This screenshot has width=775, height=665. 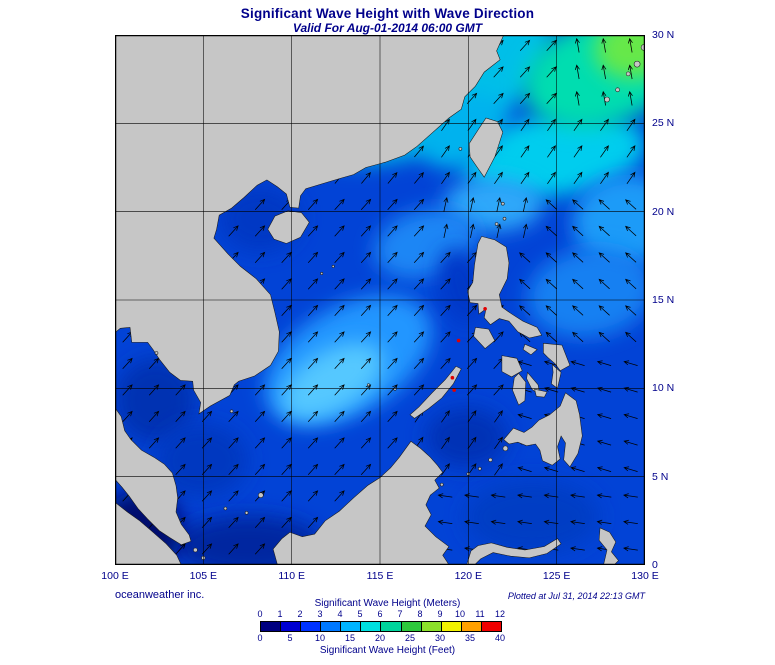 What do you see at coordinates (290, 638) in the screenshot?
I see `legend-feet-tick: 5` at bounding box center [290, 638].